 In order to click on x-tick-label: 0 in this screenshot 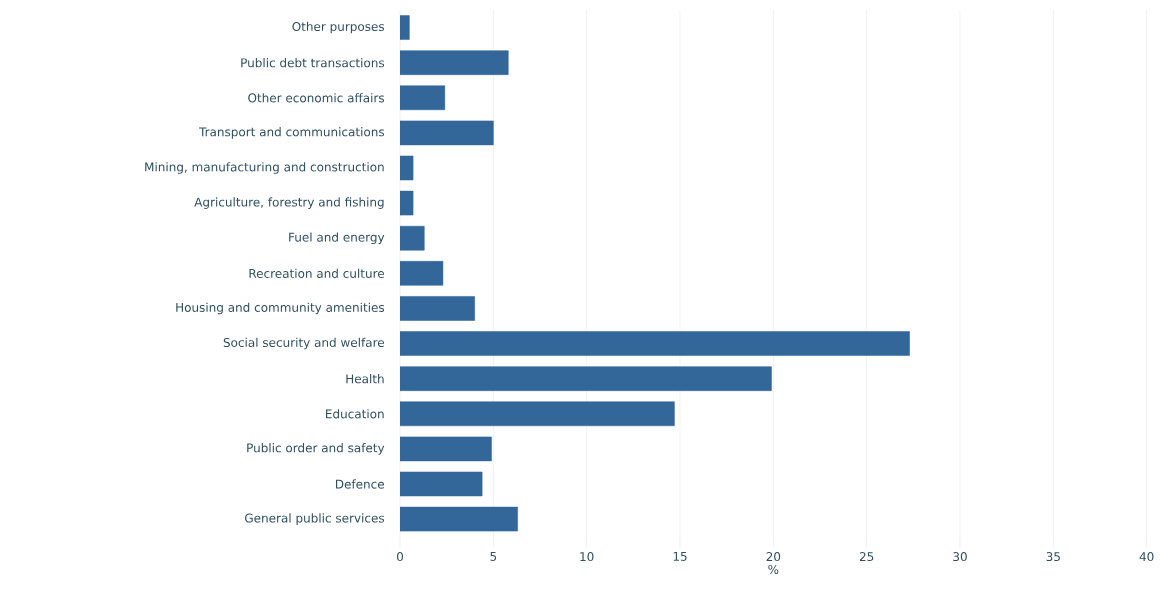, I will do `click(400, 557)`.